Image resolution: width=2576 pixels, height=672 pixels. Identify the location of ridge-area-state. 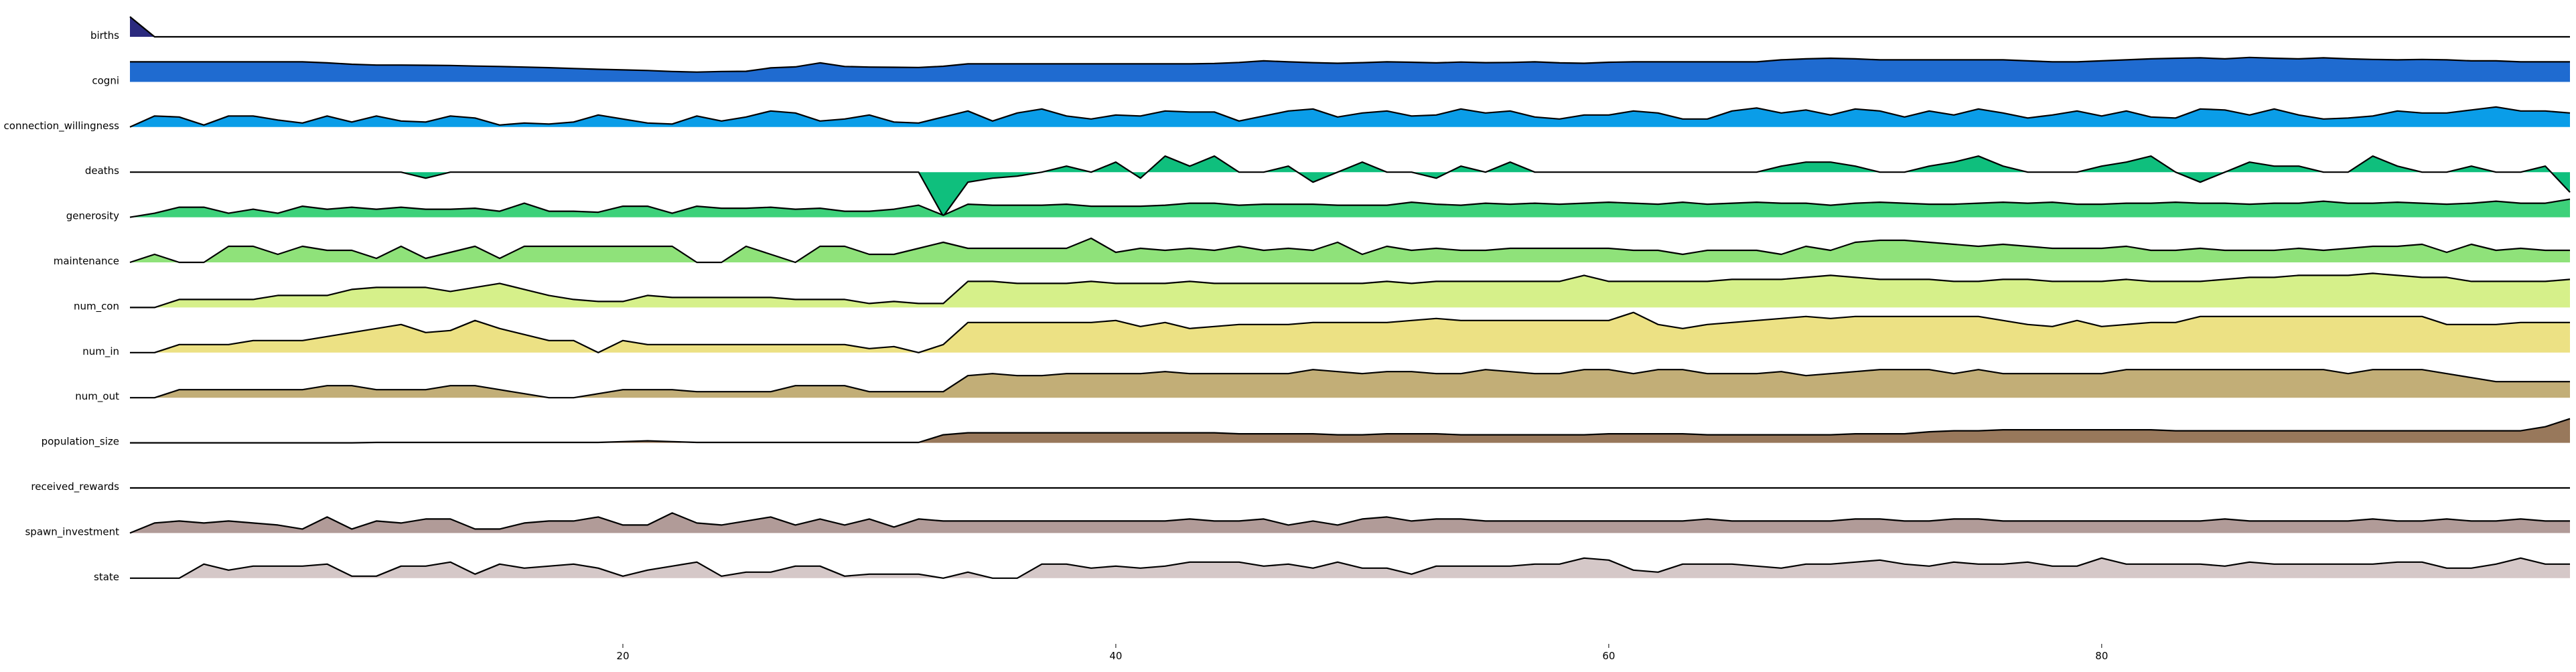
(1350, 568).